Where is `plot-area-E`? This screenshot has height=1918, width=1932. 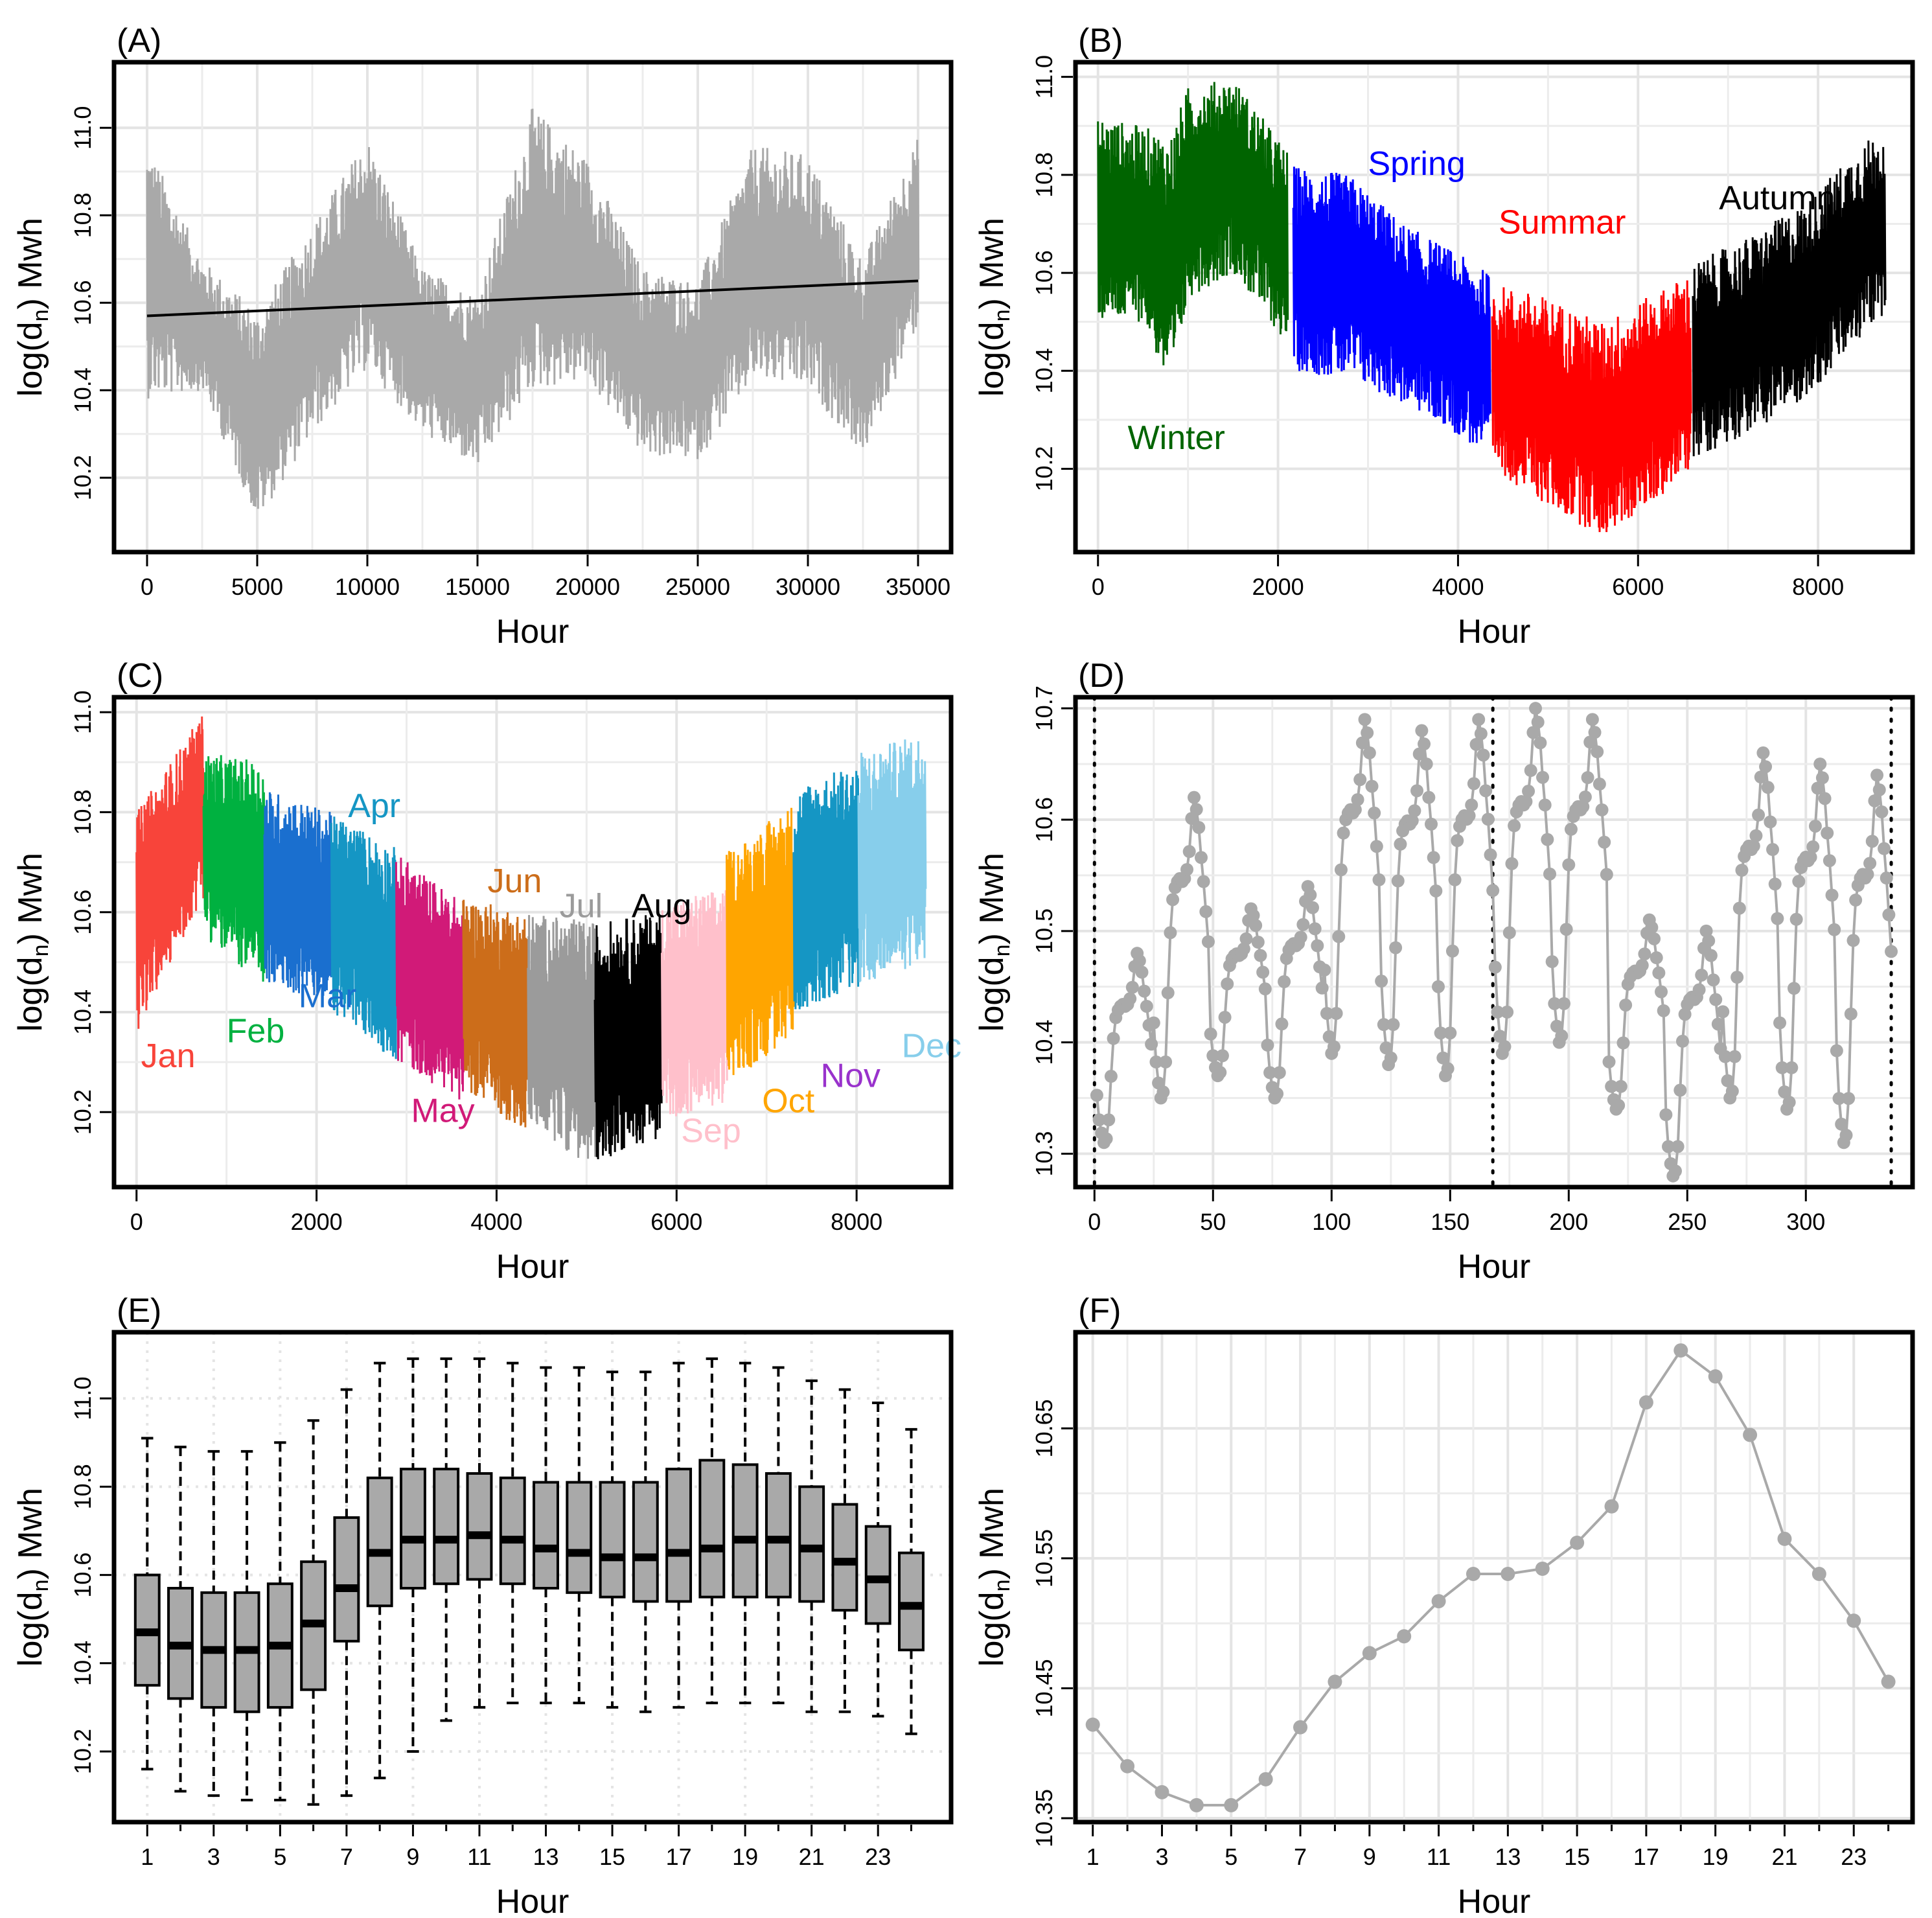
plot-area-E is located at coordinates (529, 1581).